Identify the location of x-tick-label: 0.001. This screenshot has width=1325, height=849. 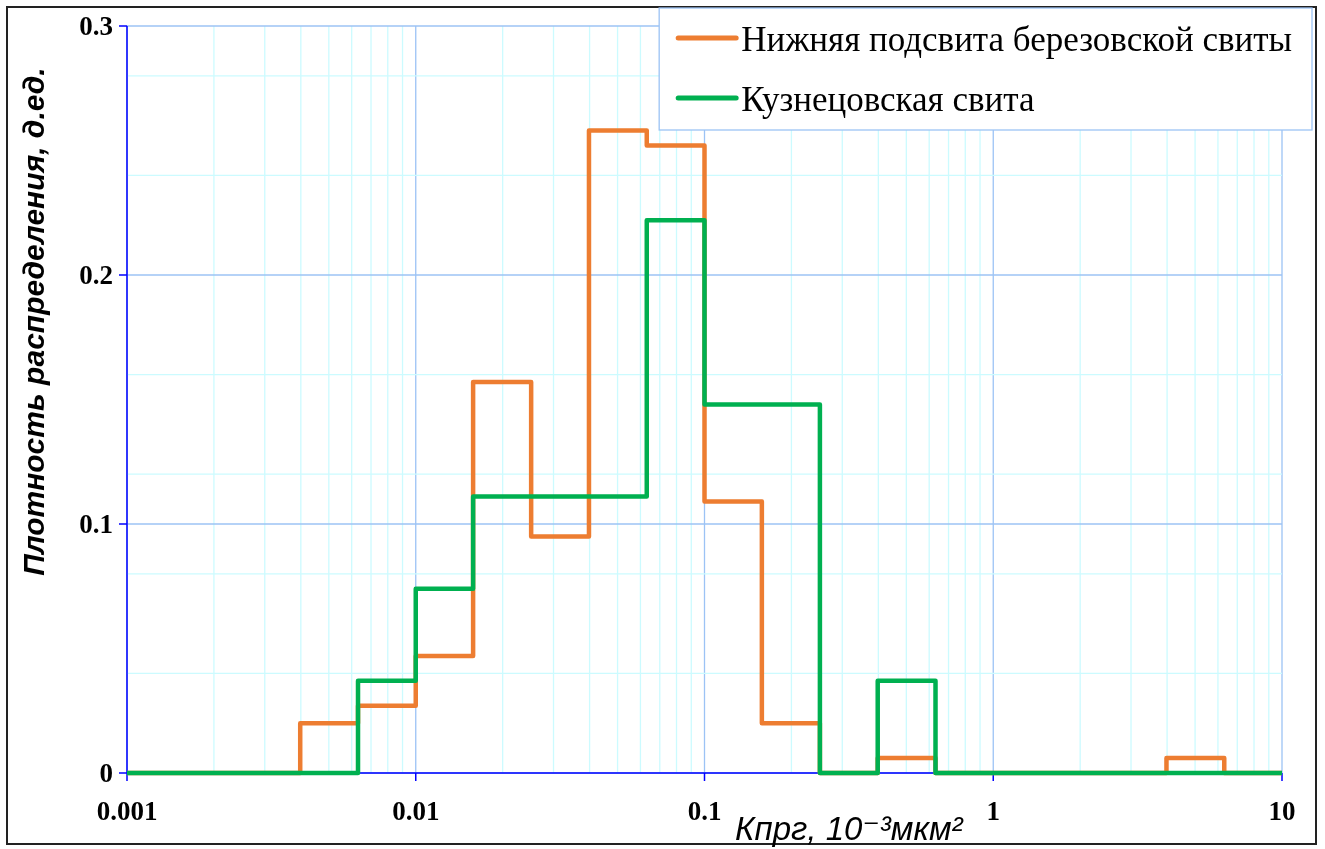
(127, 811).